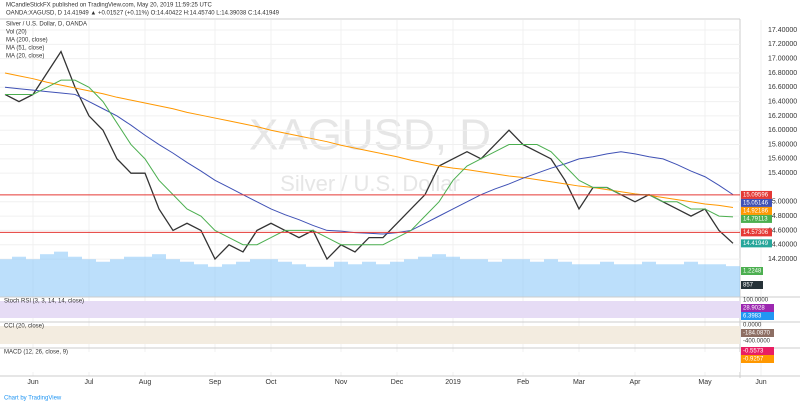  I want to click on pane-title: MACD (12, 26, close, 9), so click(36, 353).